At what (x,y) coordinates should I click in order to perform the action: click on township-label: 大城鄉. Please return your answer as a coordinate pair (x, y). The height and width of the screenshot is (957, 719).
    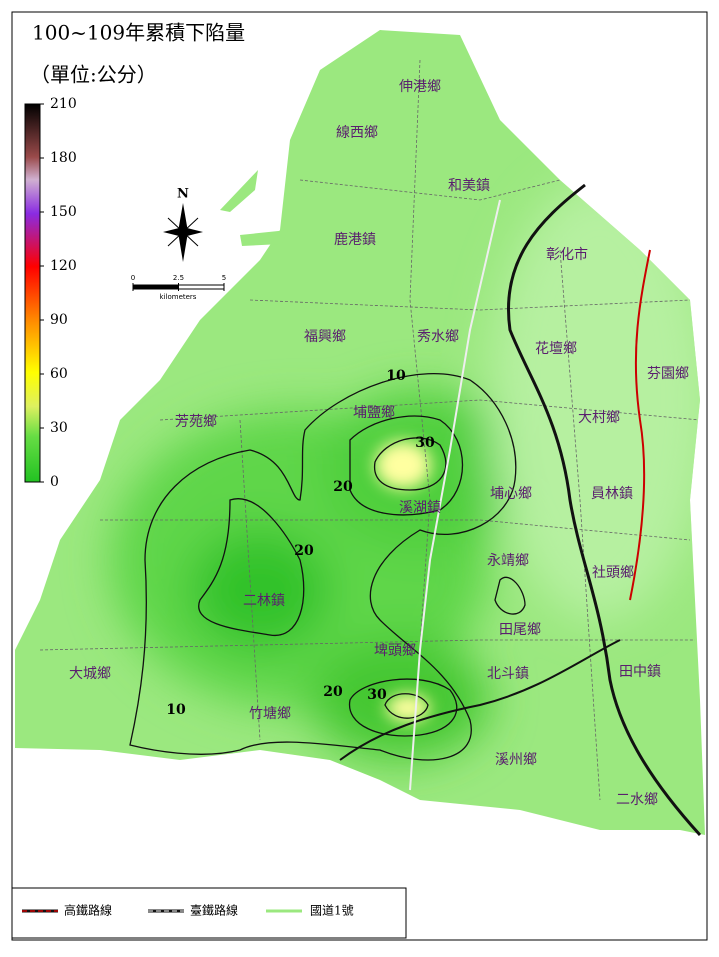
    Looking at the image, I should click on (90, 674).